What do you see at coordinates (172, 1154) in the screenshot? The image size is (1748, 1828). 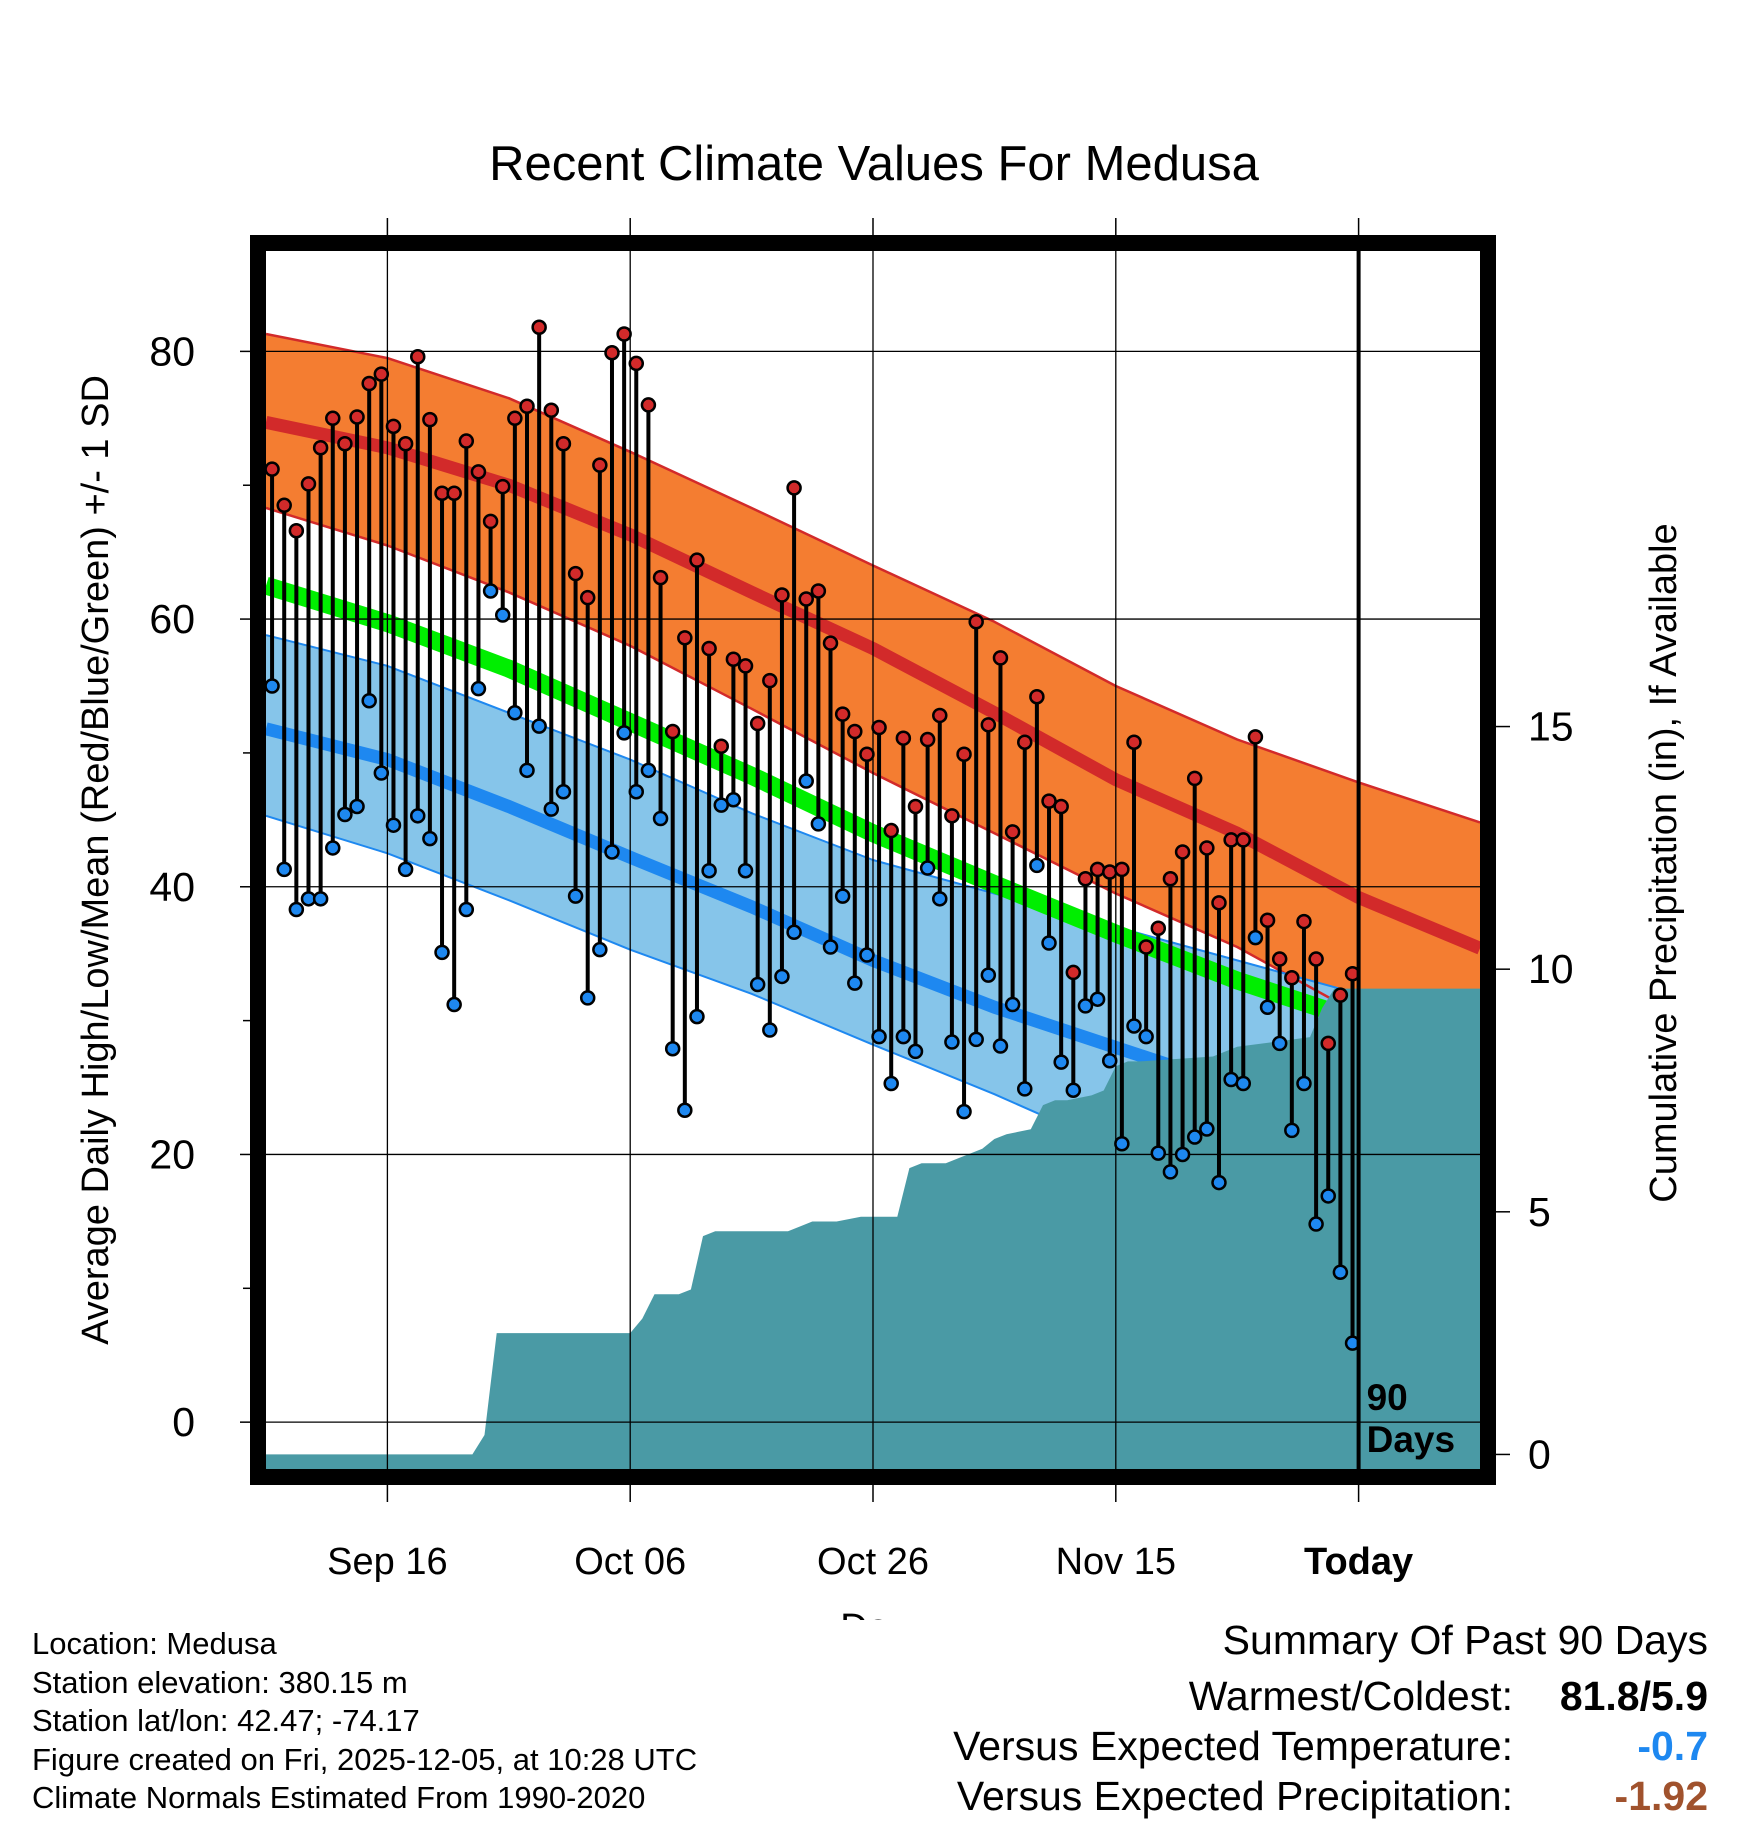 I see `y-tick-label: 20` at bounding box center [172, 1154].